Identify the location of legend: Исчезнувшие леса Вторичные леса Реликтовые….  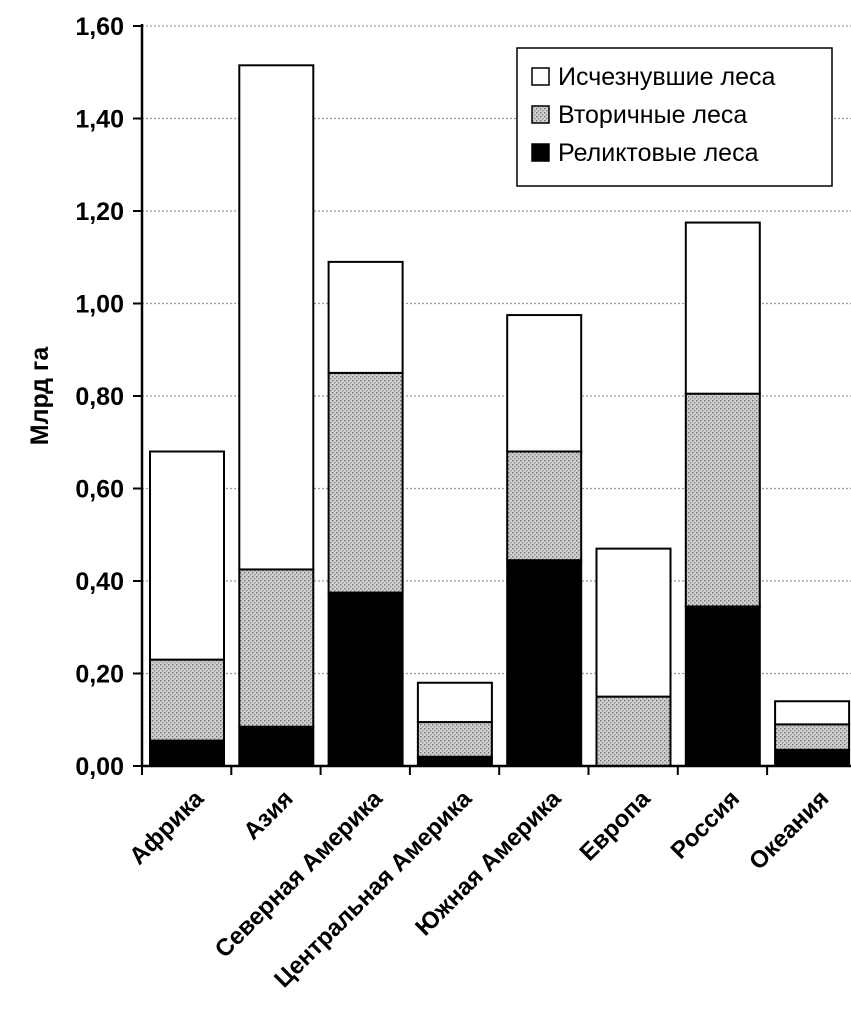
(674, 117).